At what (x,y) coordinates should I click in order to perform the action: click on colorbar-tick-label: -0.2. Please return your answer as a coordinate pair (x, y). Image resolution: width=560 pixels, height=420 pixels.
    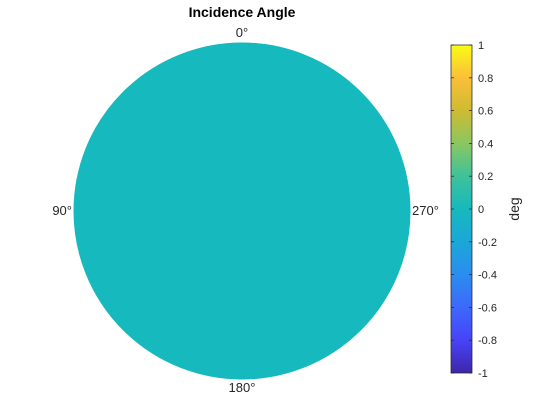
    Looking at the image, I should click on (487, 243).